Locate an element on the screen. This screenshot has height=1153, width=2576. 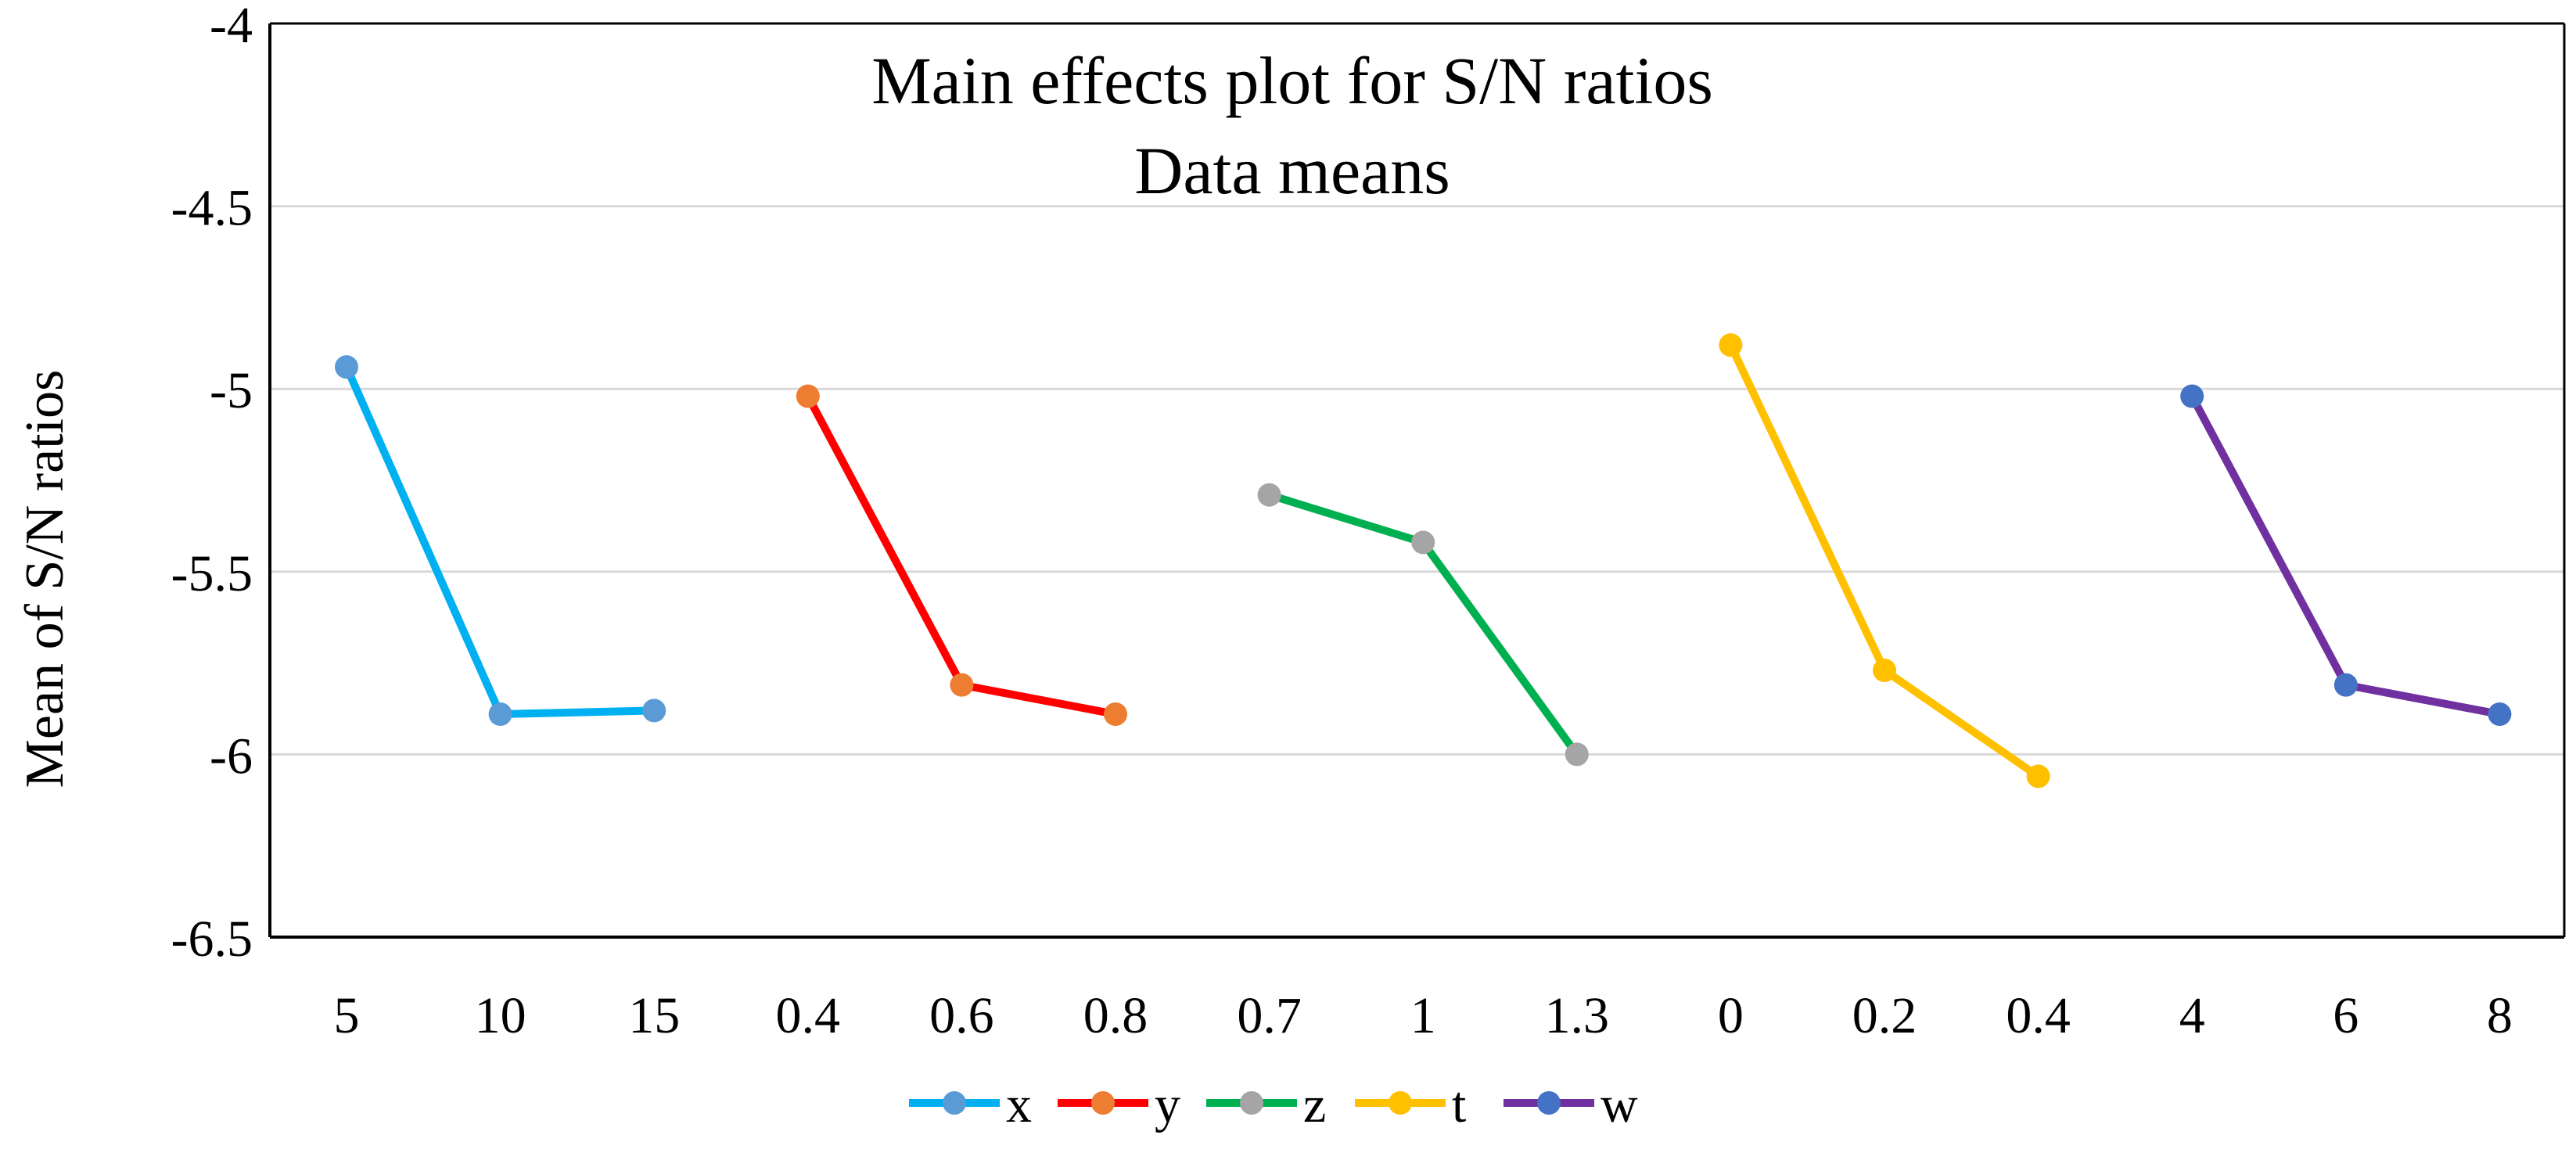
x-tick-label-5: 0.8 is located at coordinates (1116, 1016).